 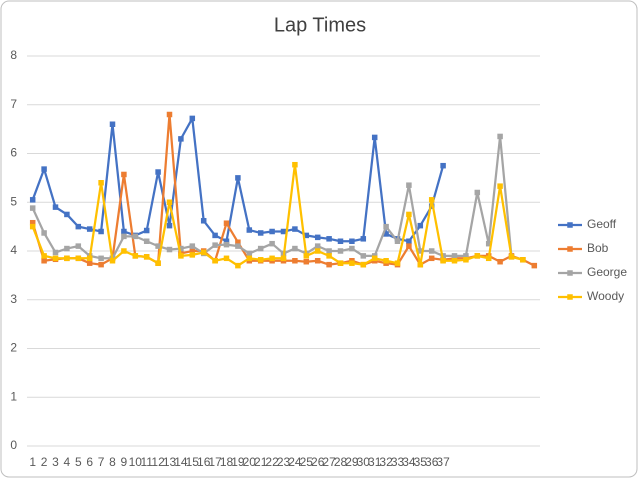 What do you see at coordinates (78, 462) in the screenshot?
I see `x-tick-label: 5` at bounding box center [78, 462].